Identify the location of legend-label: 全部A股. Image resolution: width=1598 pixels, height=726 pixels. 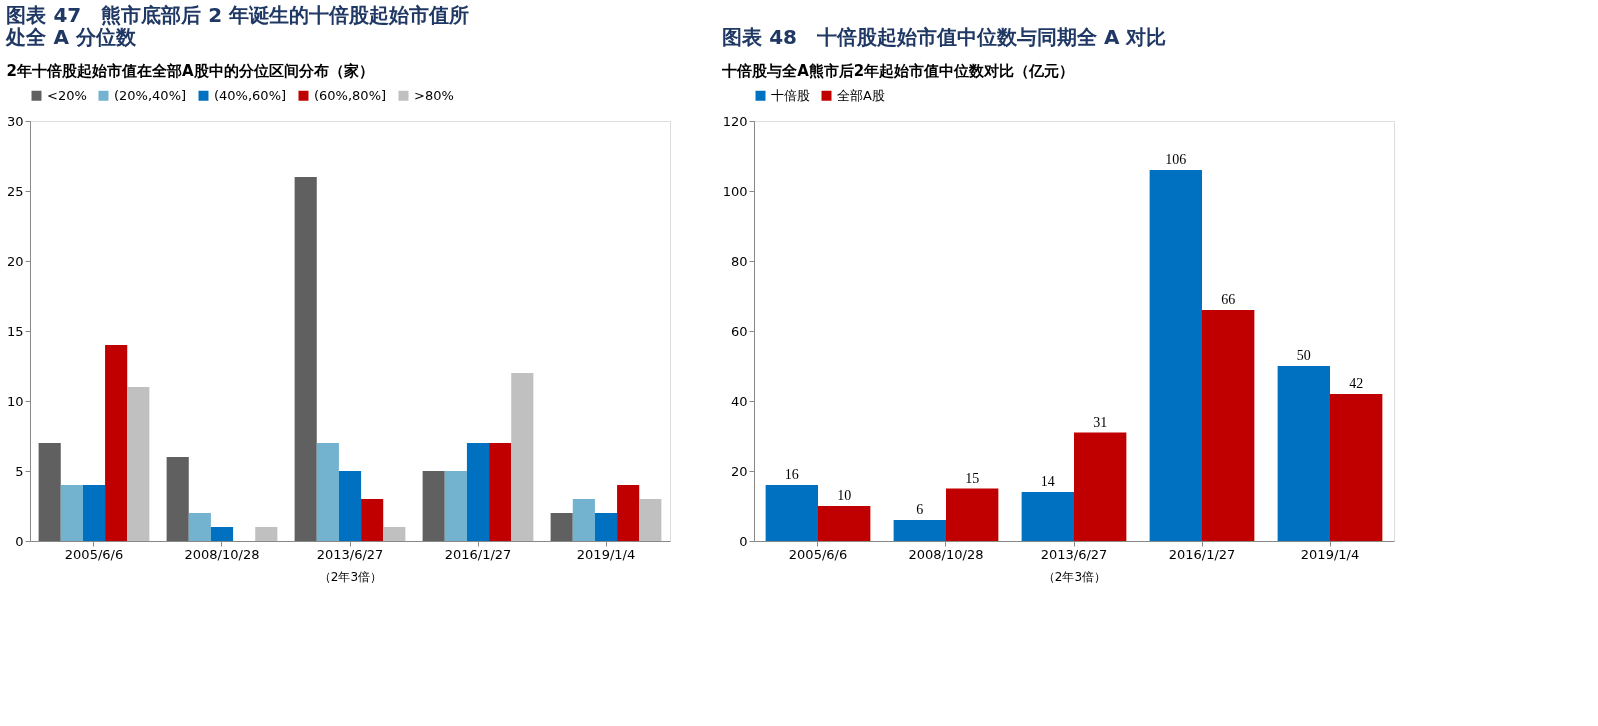
(861, 95).